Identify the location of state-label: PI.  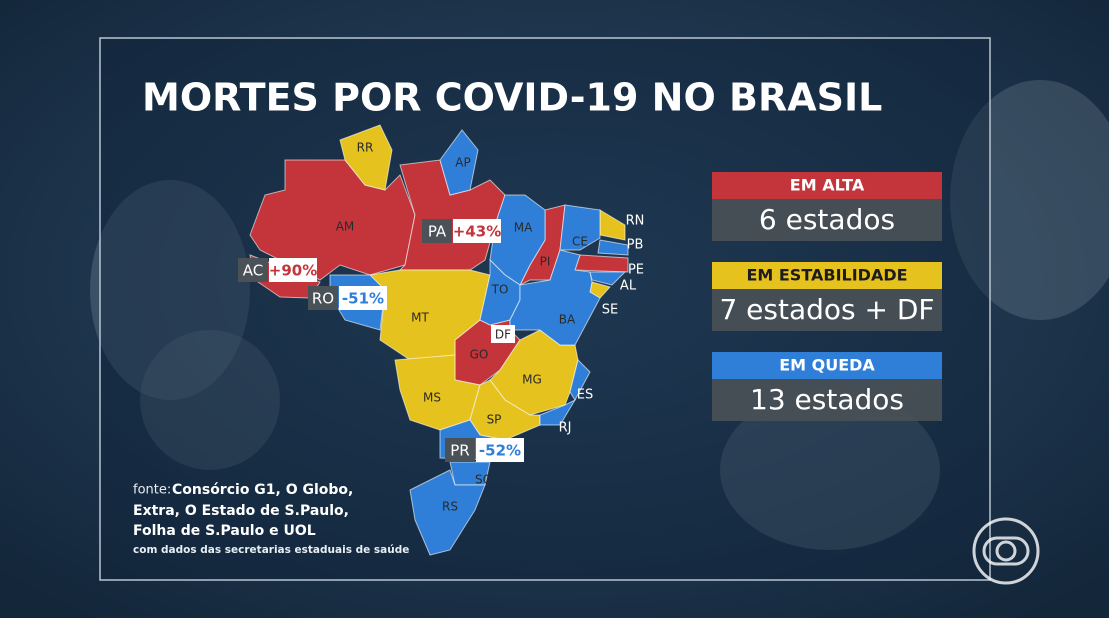
(545, 262).